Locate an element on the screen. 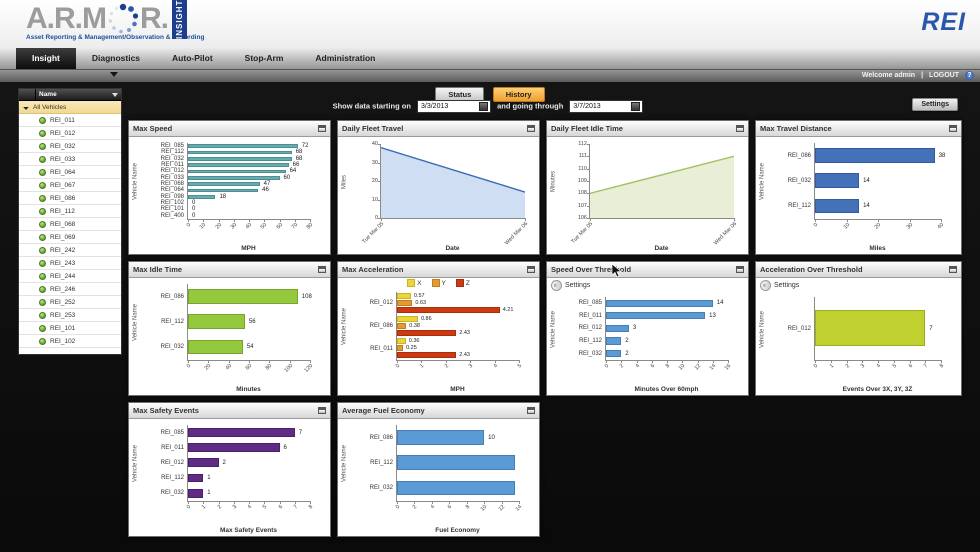  sidebar-item-rei_244: REI_244 is located at coordinates (70, 276).